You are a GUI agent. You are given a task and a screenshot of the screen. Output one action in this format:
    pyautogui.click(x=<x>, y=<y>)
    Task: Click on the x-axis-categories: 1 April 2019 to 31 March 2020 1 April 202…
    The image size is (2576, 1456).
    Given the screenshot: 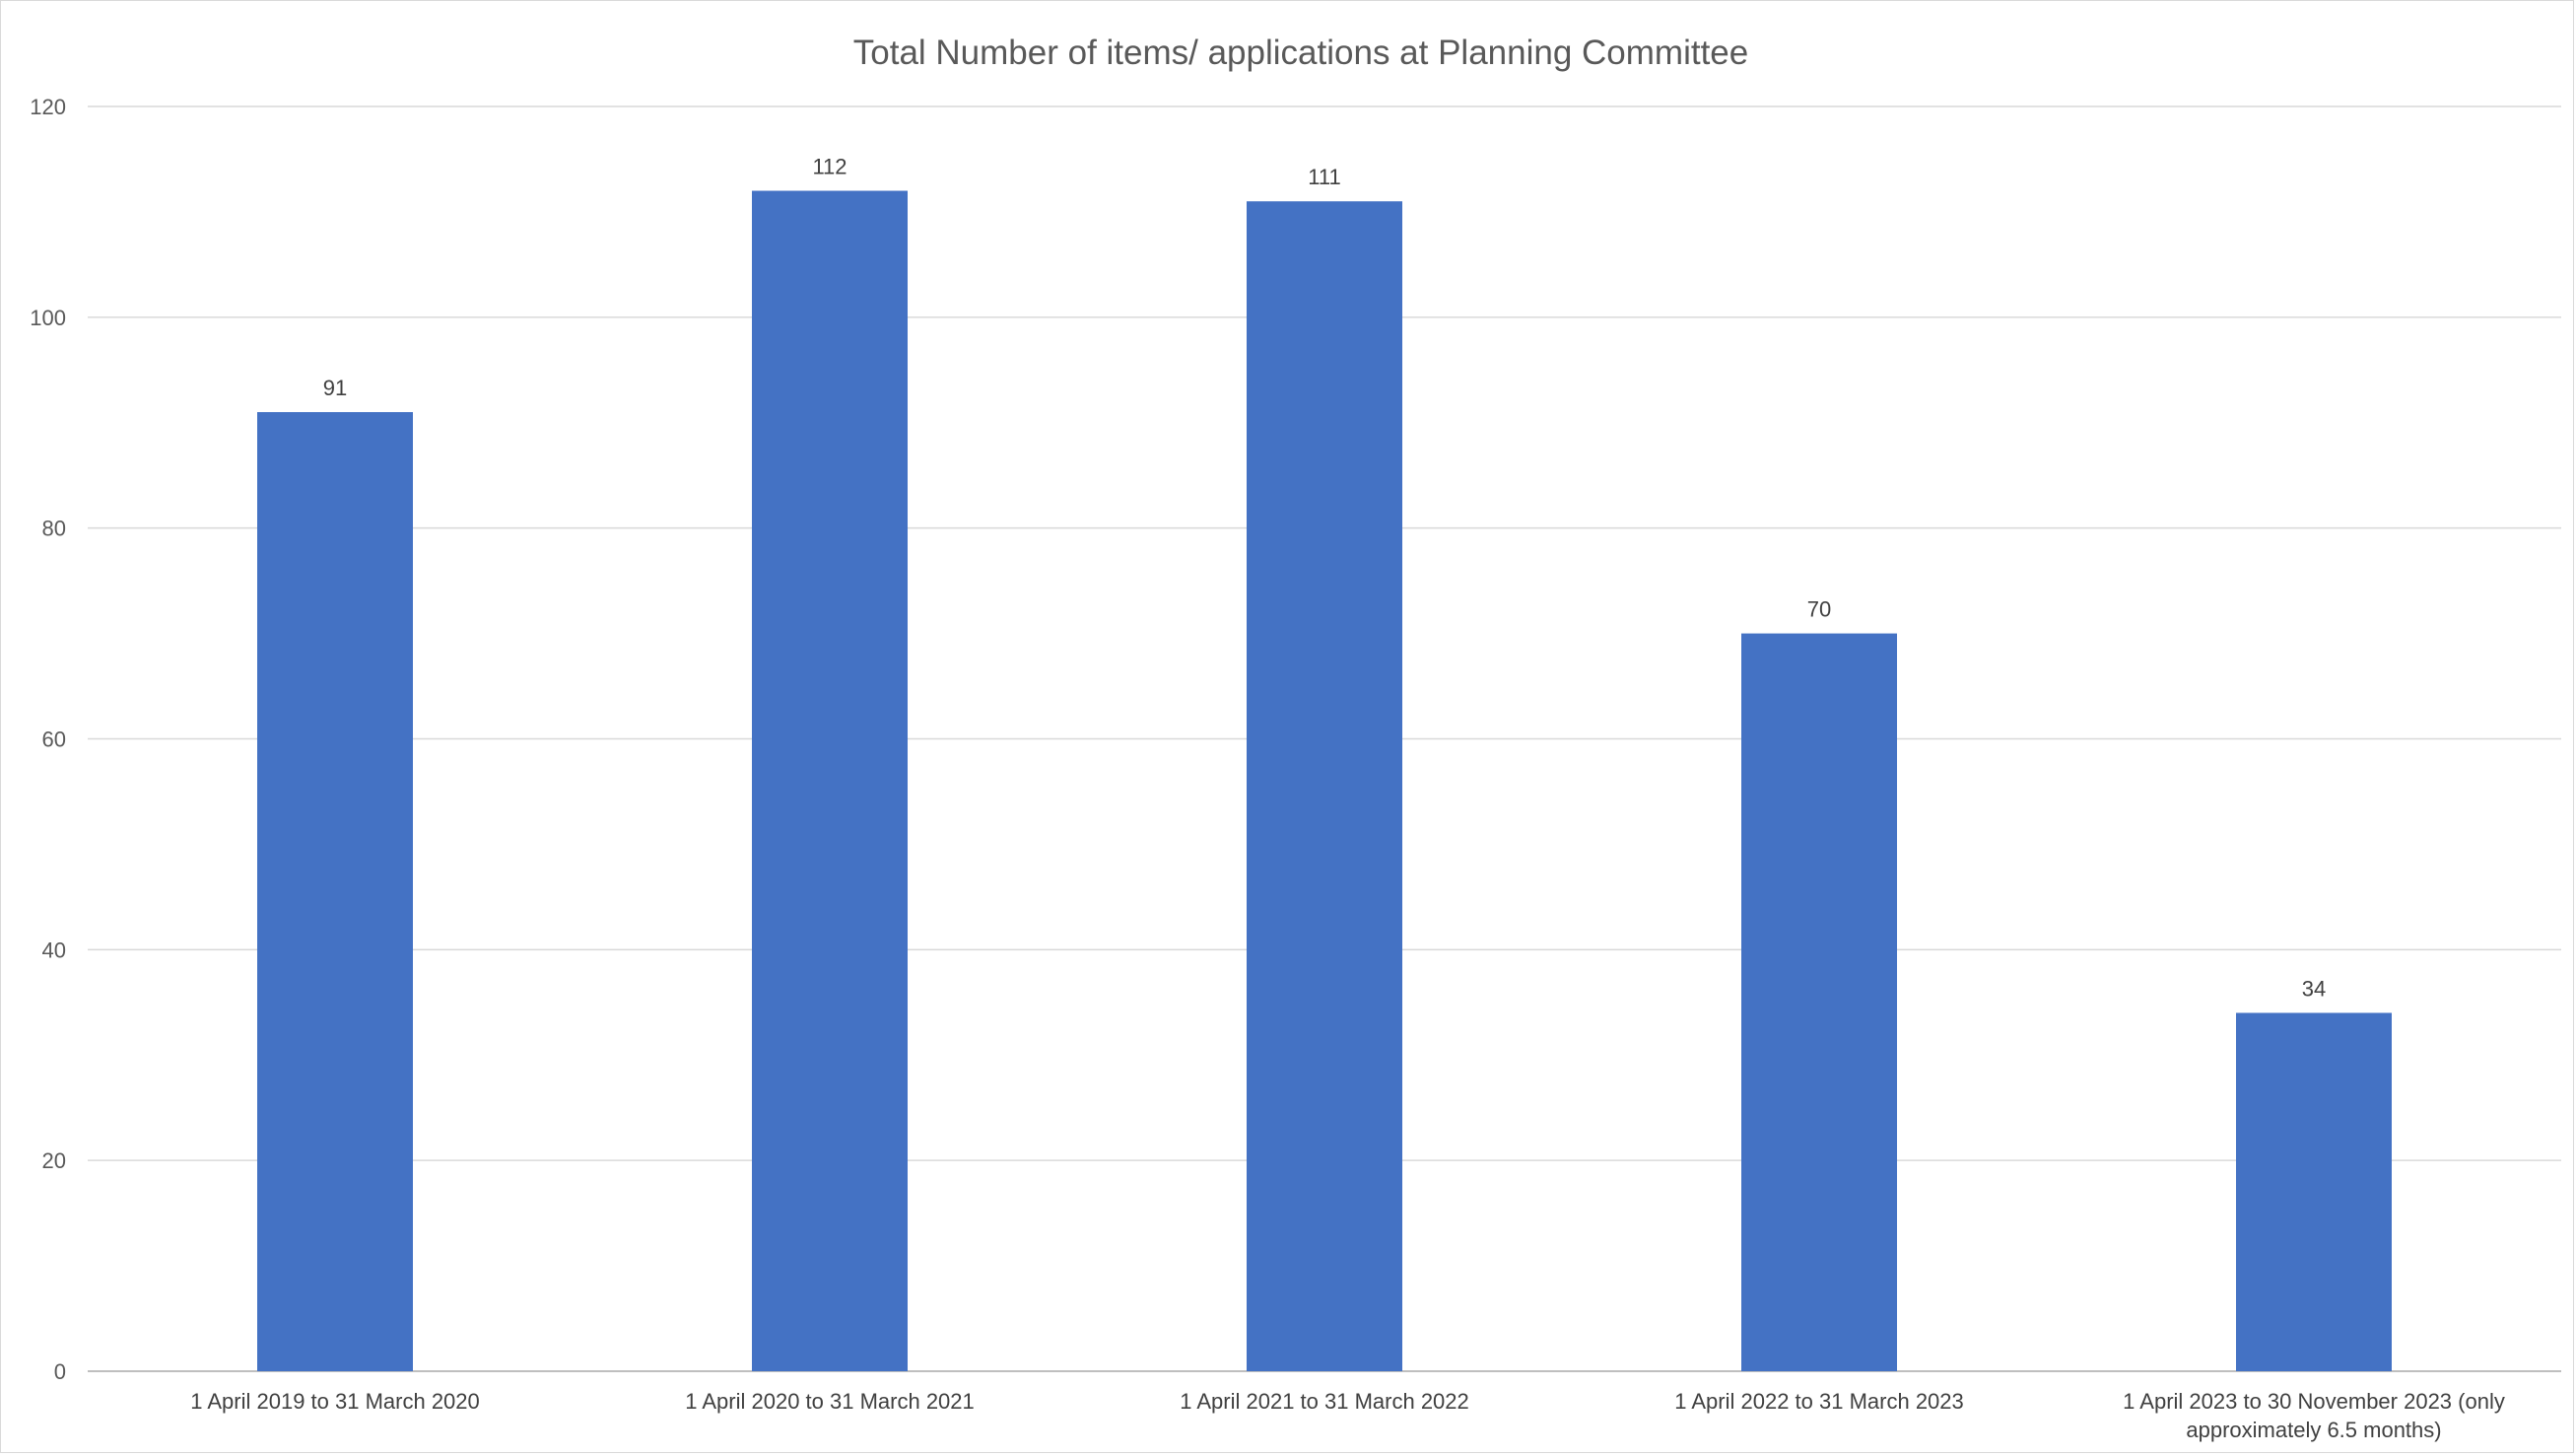 What is the action you would take?
    pyautogui.click(x=1347, y=1415)
    